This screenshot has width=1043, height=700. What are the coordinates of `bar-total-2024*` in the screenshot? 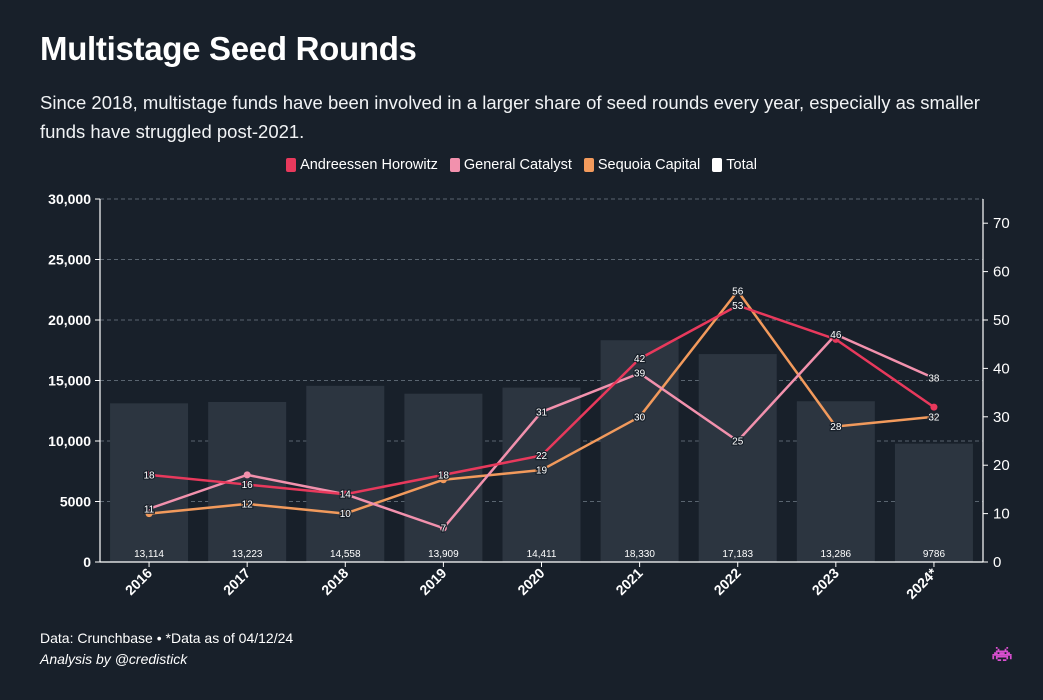 It's located at (933, 502).